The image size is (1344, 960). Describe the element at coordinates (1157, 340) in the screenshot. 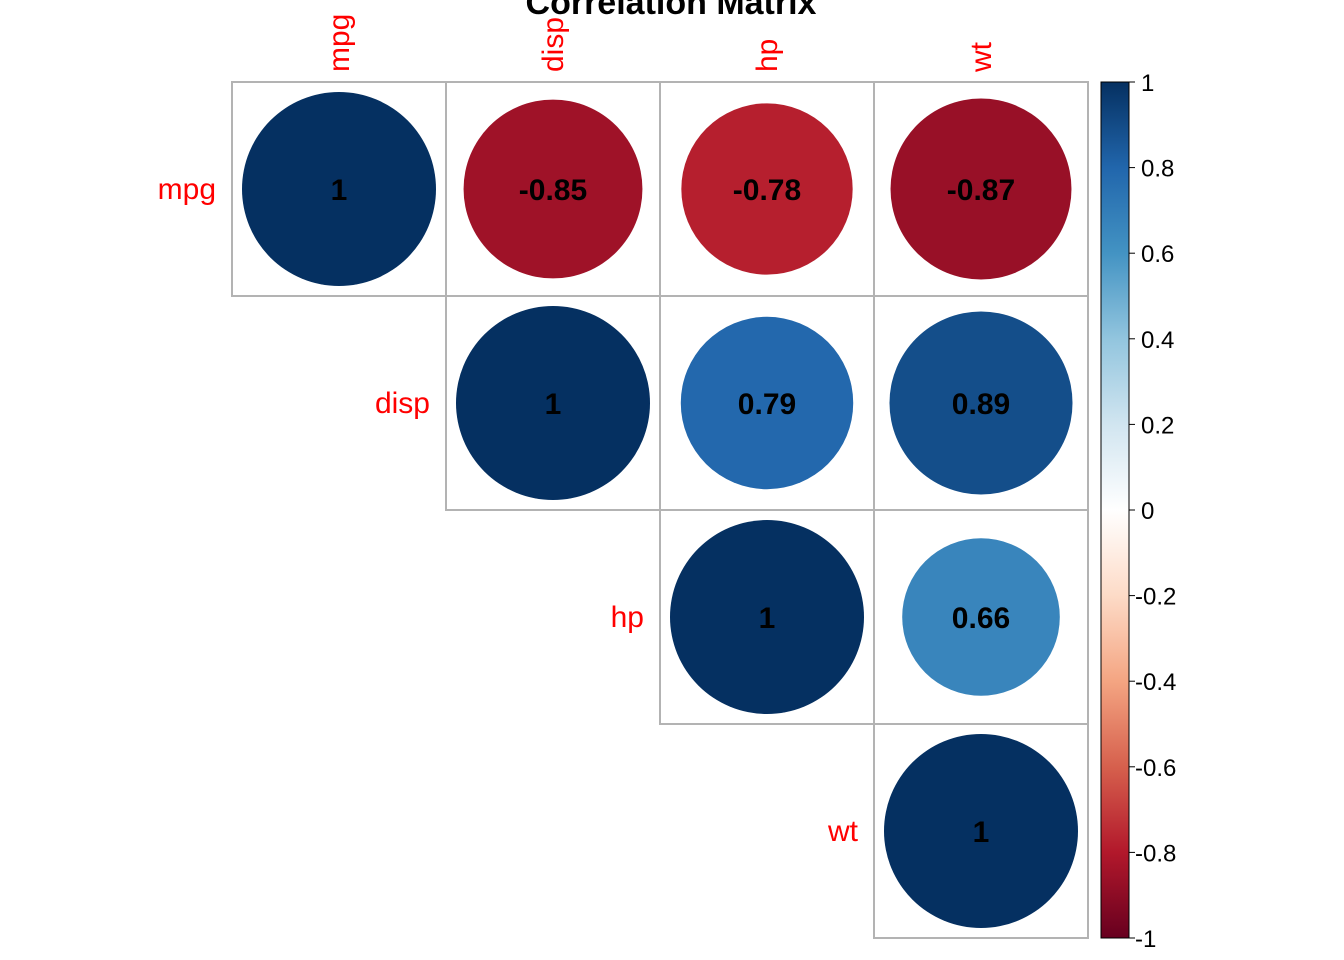

I see `color-legend-tick-label: 0.4` at that location.